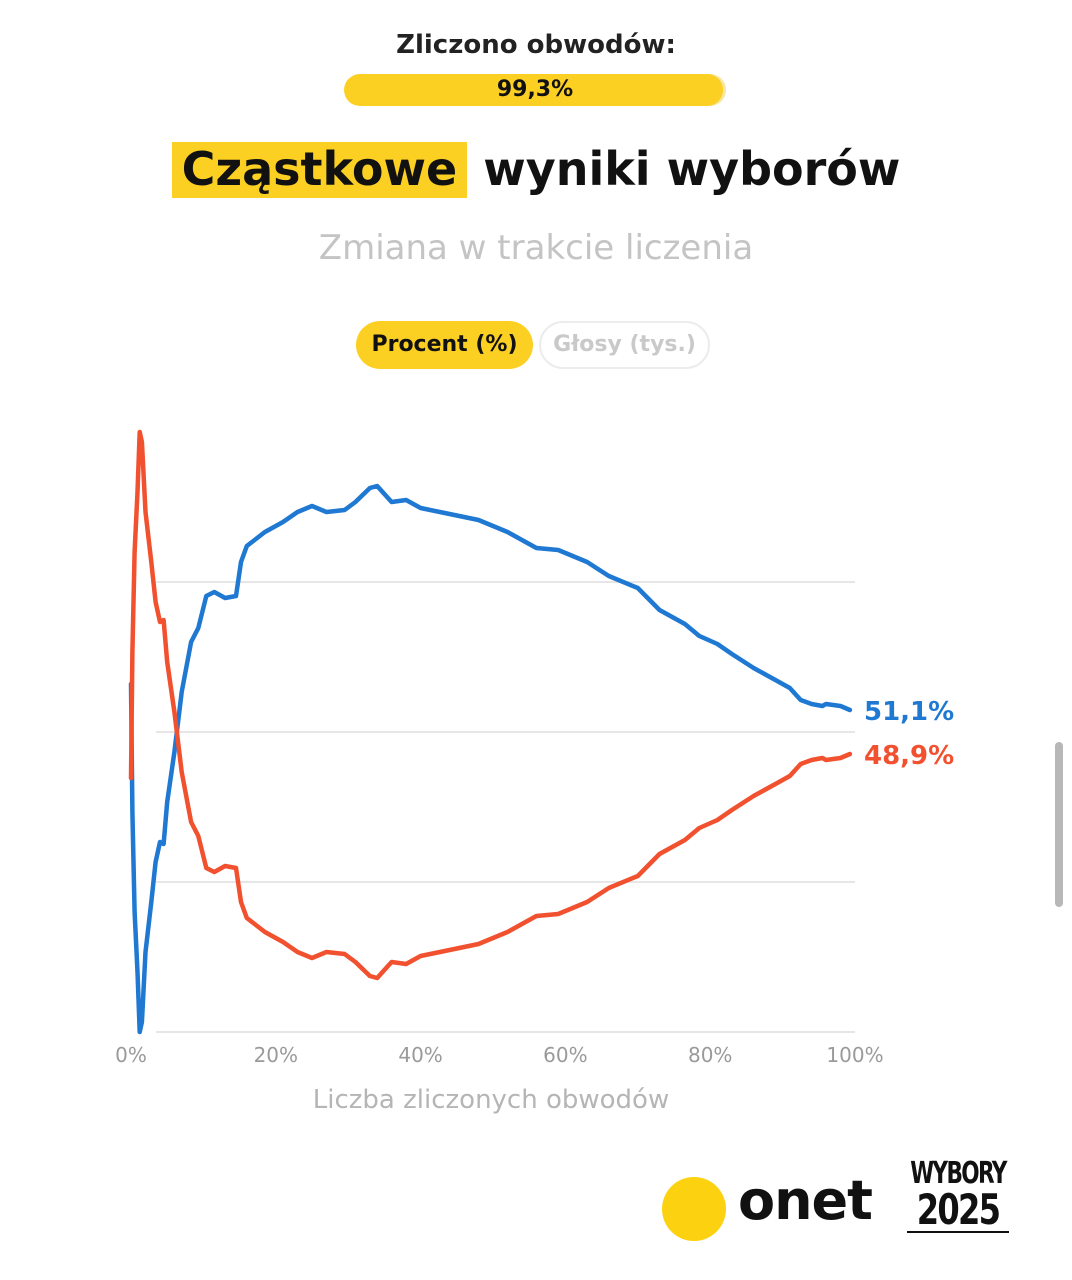 The height and width of the screenshot is (1280, 1072). I want to click on title-highlight: Cząstkowe, so click(319, 170).